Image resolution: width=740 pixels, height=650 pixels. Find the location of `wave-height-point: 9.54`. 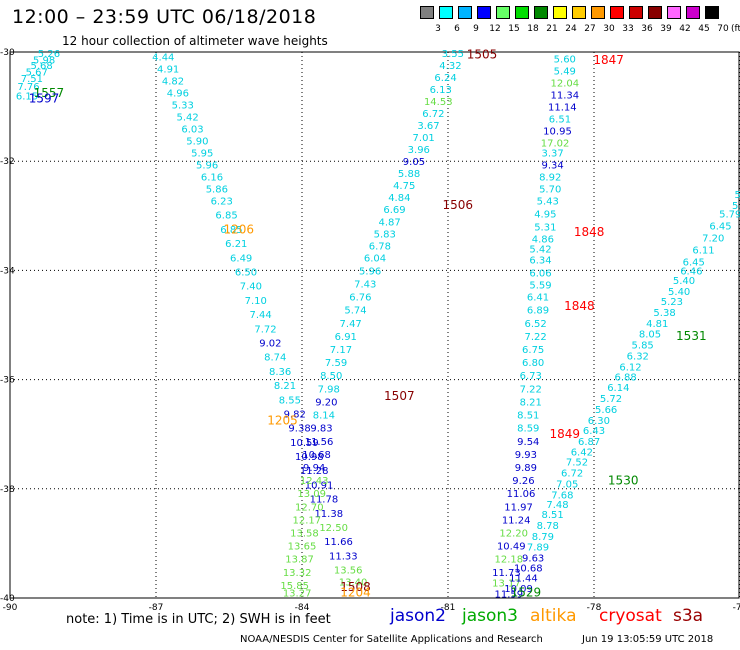

wave-height-point: 9.54 is located at coordinates (528, 442).